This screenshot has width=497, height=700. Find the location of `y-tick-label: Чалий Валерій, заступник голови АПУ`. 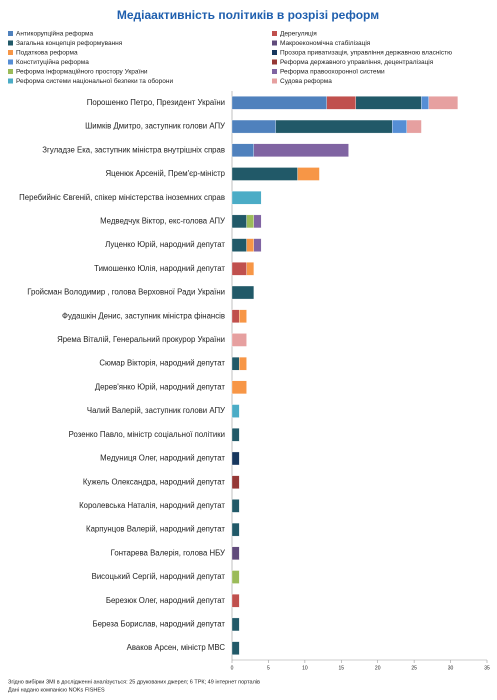

y-tick-label: Чалий Валерій, заступник голови АПУ is located at coordinates (156, 410).